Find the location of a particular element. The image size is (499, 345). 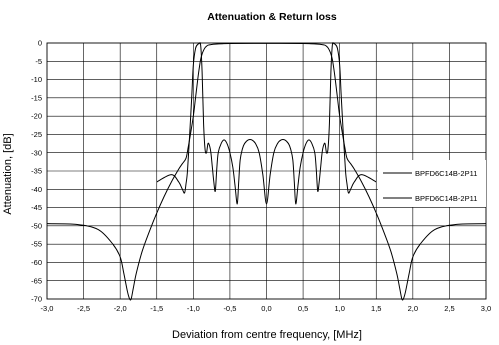

legend-background is located at coordinates (432, 183).